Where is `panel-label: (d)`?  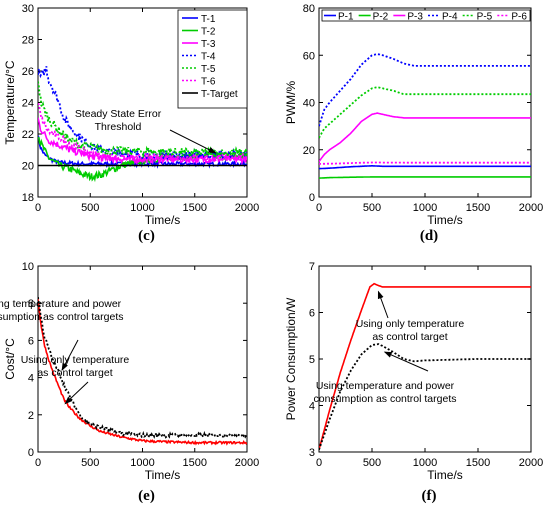 panel-label: (d) is located at coordinates (429, 236).